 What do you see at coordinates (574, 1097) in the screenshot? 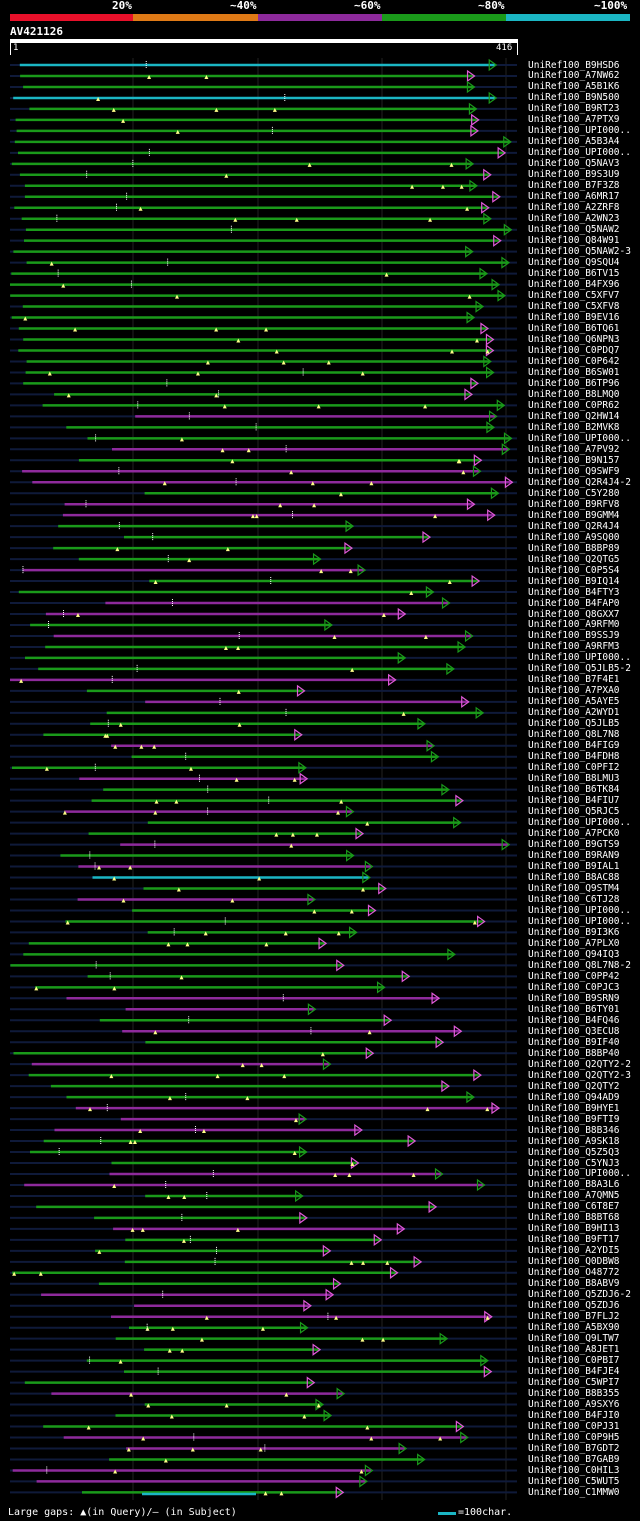
I see `hit-name-link: UniRef100_Q94AD9` at bounding box center [574, 1097].